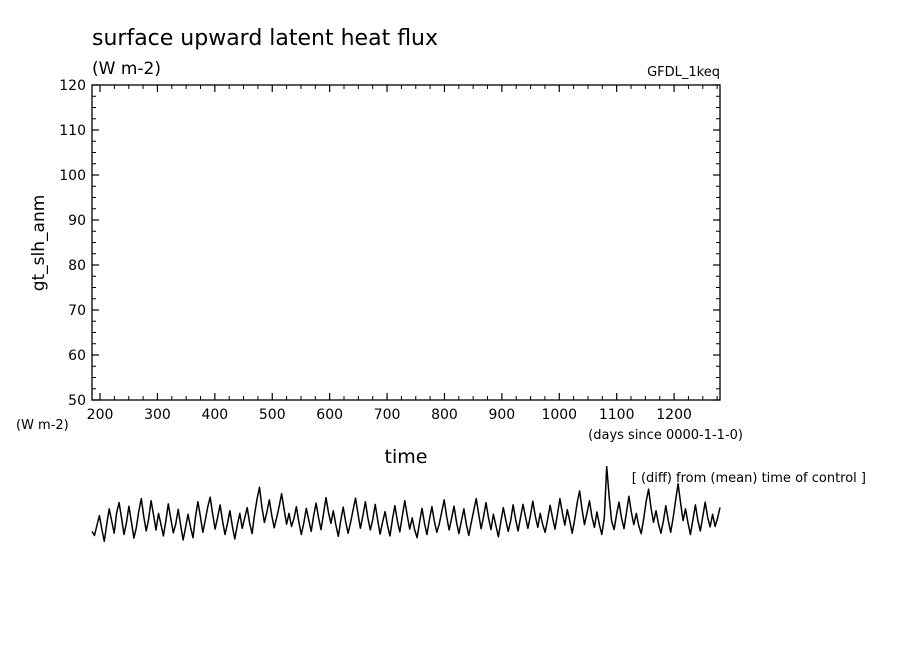 Image resolution: width=904 pixels, height=654 pixels. Describe the element at coordinates (77, 266) in the screenshot. I see `y-tick-label: 80` at that location.